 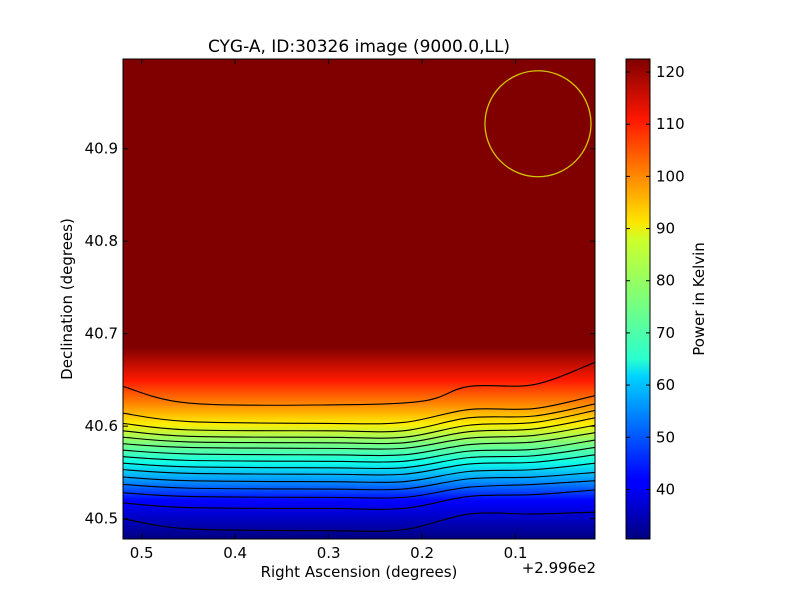 I want to click on x-axis-label: Right Ascension (degrees), so click(x=359, y=572).